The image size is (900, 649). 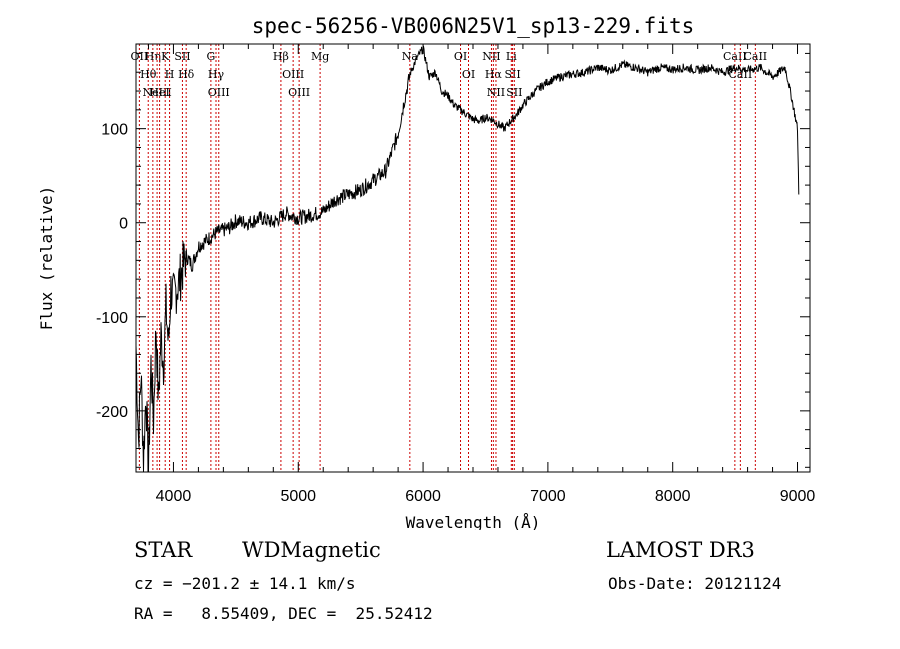 I want to click on emission-line-label: Hβ, so click(x=281, y=56).